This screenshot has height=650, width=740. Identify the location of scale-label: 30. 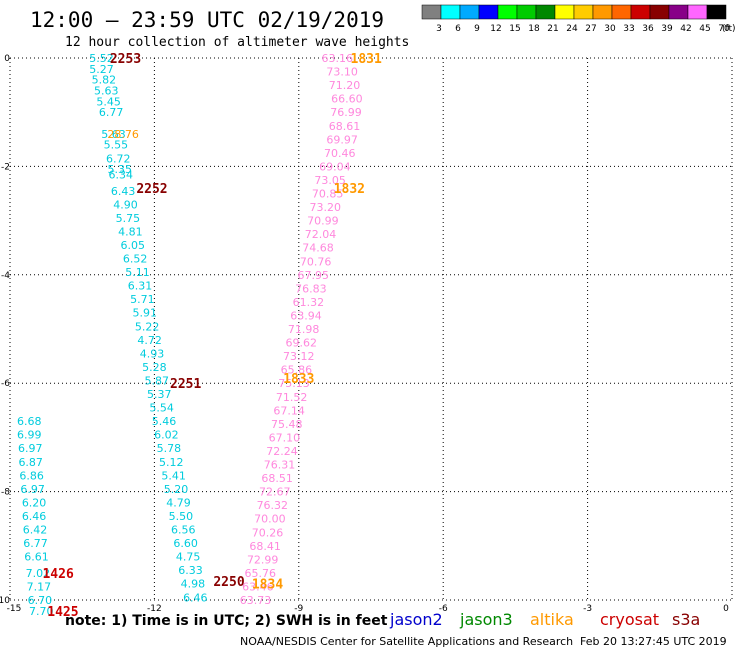
(610, 29).